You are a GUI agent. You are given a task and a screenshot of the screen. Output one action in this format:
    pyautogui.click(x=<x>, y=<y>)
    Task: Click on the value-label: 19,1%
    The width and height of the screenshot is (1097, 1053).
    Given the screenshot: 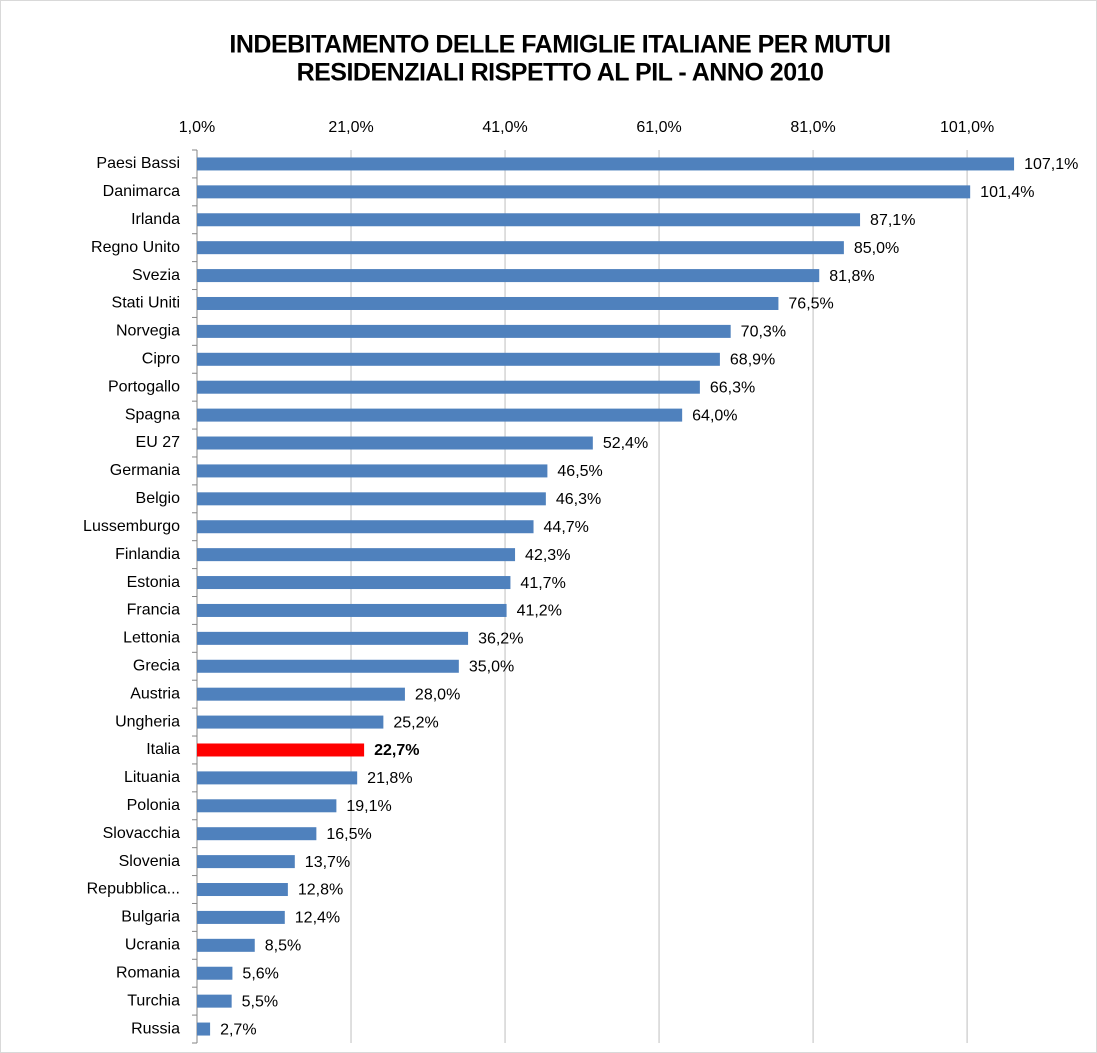 What is the action you would take?
    pyautogui.click(x=368, y=806)
    